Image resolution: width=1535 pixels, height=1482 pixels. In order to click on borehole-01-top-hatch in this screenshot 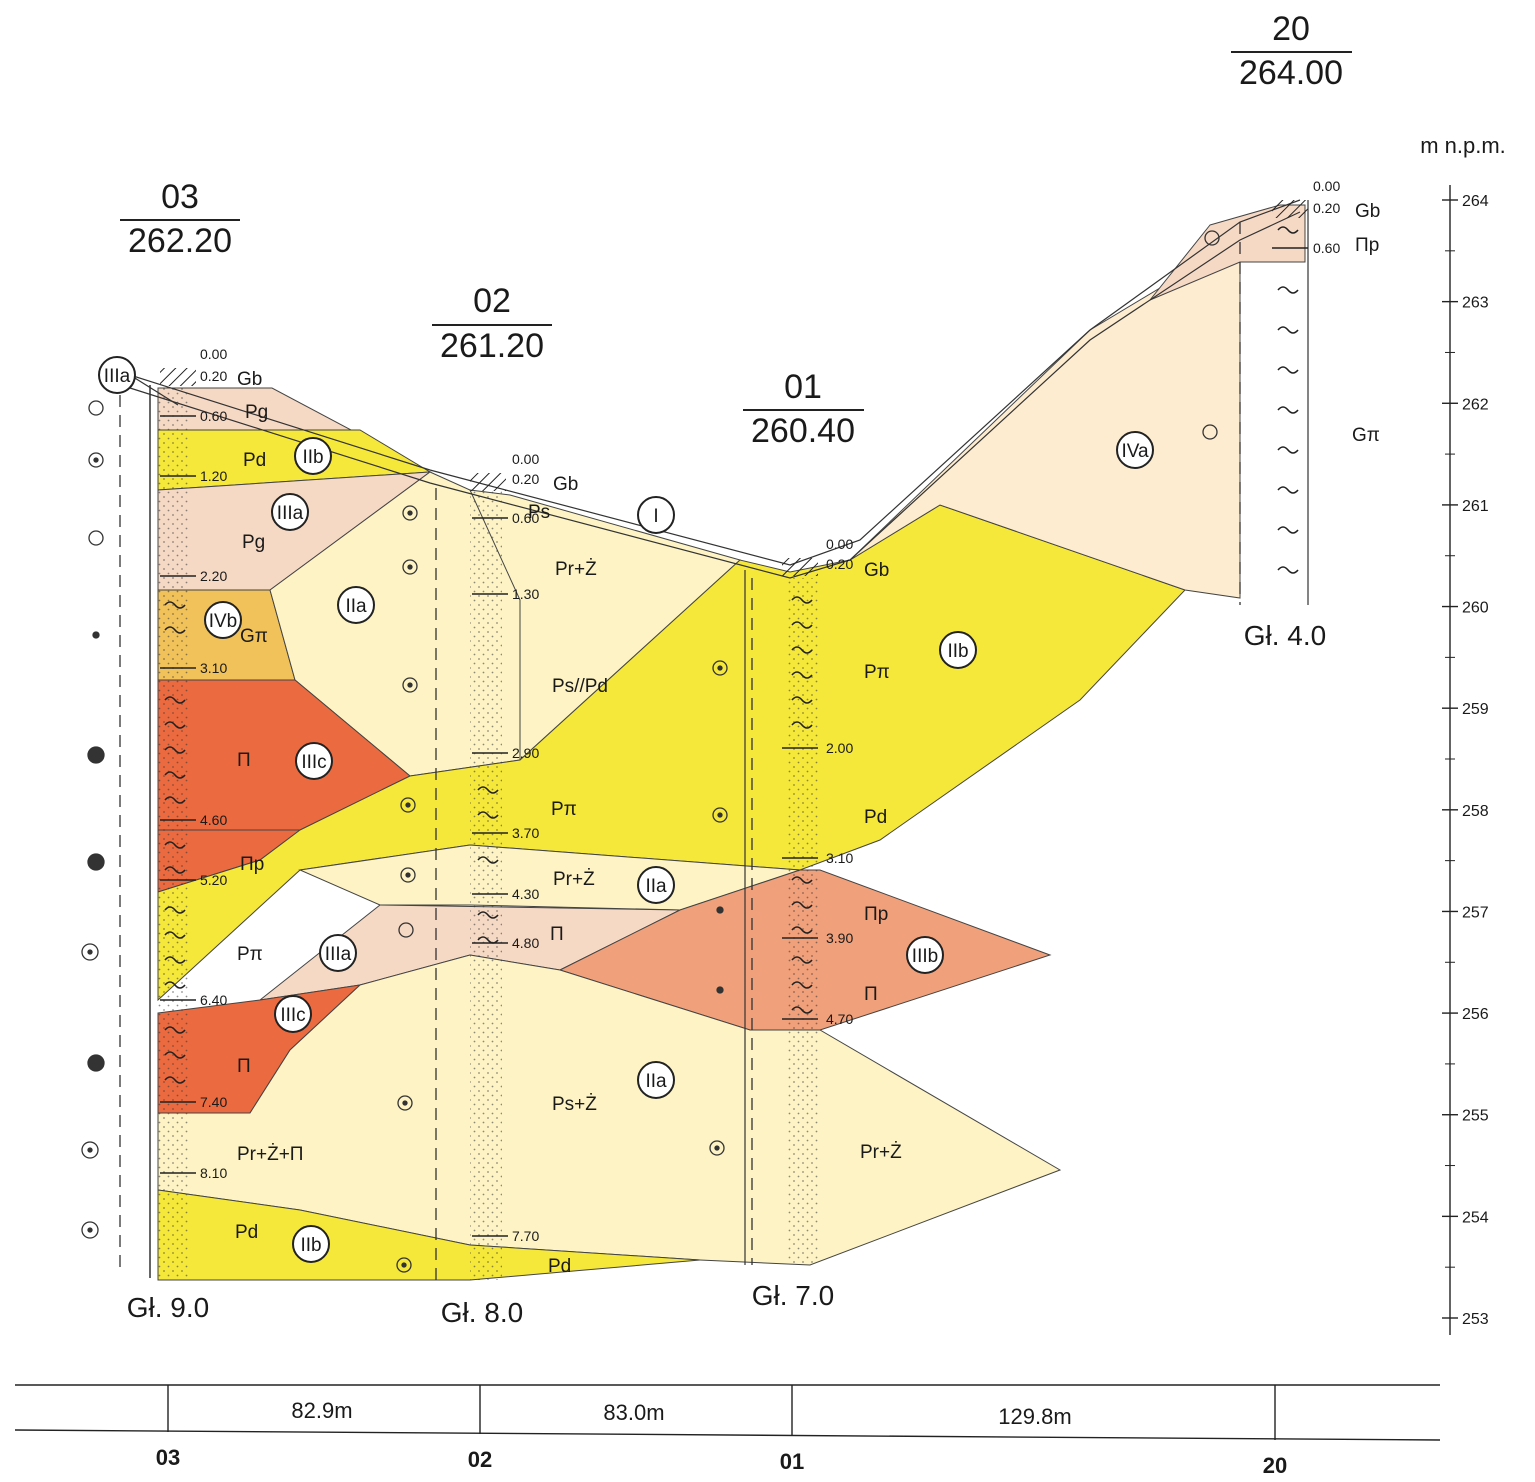, I will do `click(800, 567)`.